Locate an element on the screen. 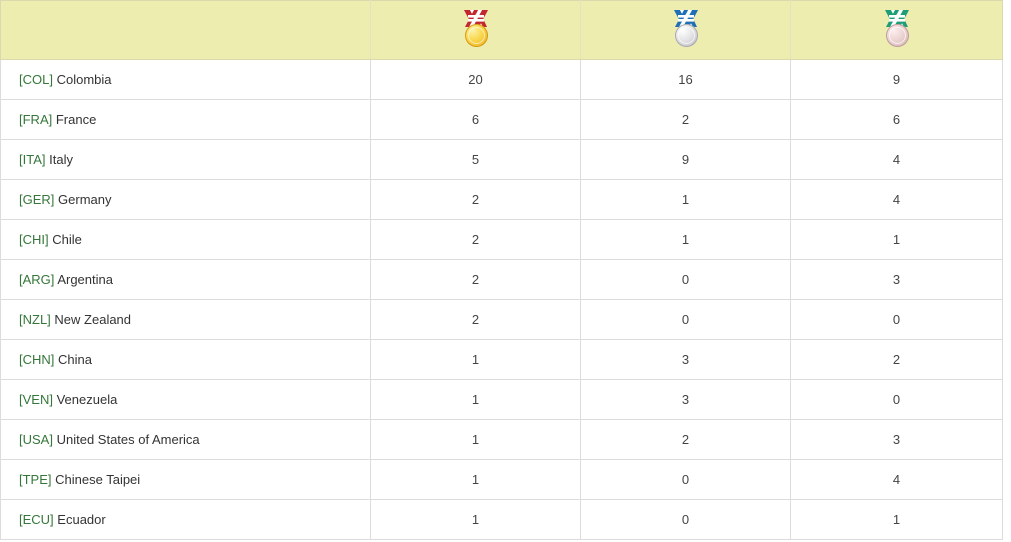 The width and height of the screenshot is (1011, 542). country-code: [FRA] is located at coordinates (36, 119).